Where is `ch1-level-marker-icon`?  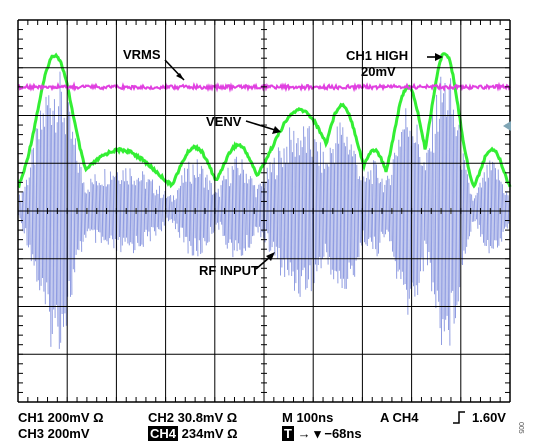 ch1-level-marker-icon is located at coordinates (507, 126).